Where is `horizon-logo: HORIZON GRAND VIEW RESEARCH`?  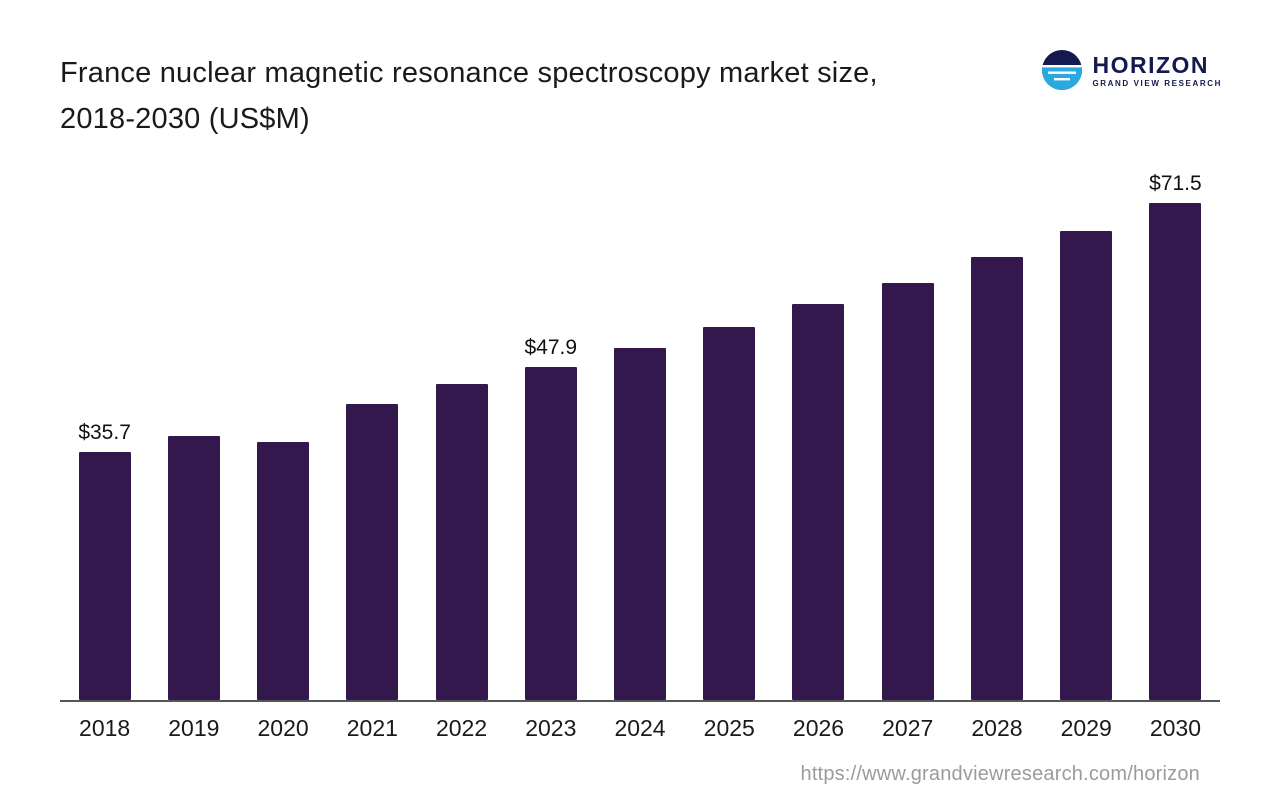 horizon-logo: HORIZON GRAND VIEW RESEARCH is located at coordinates (1132, 70).